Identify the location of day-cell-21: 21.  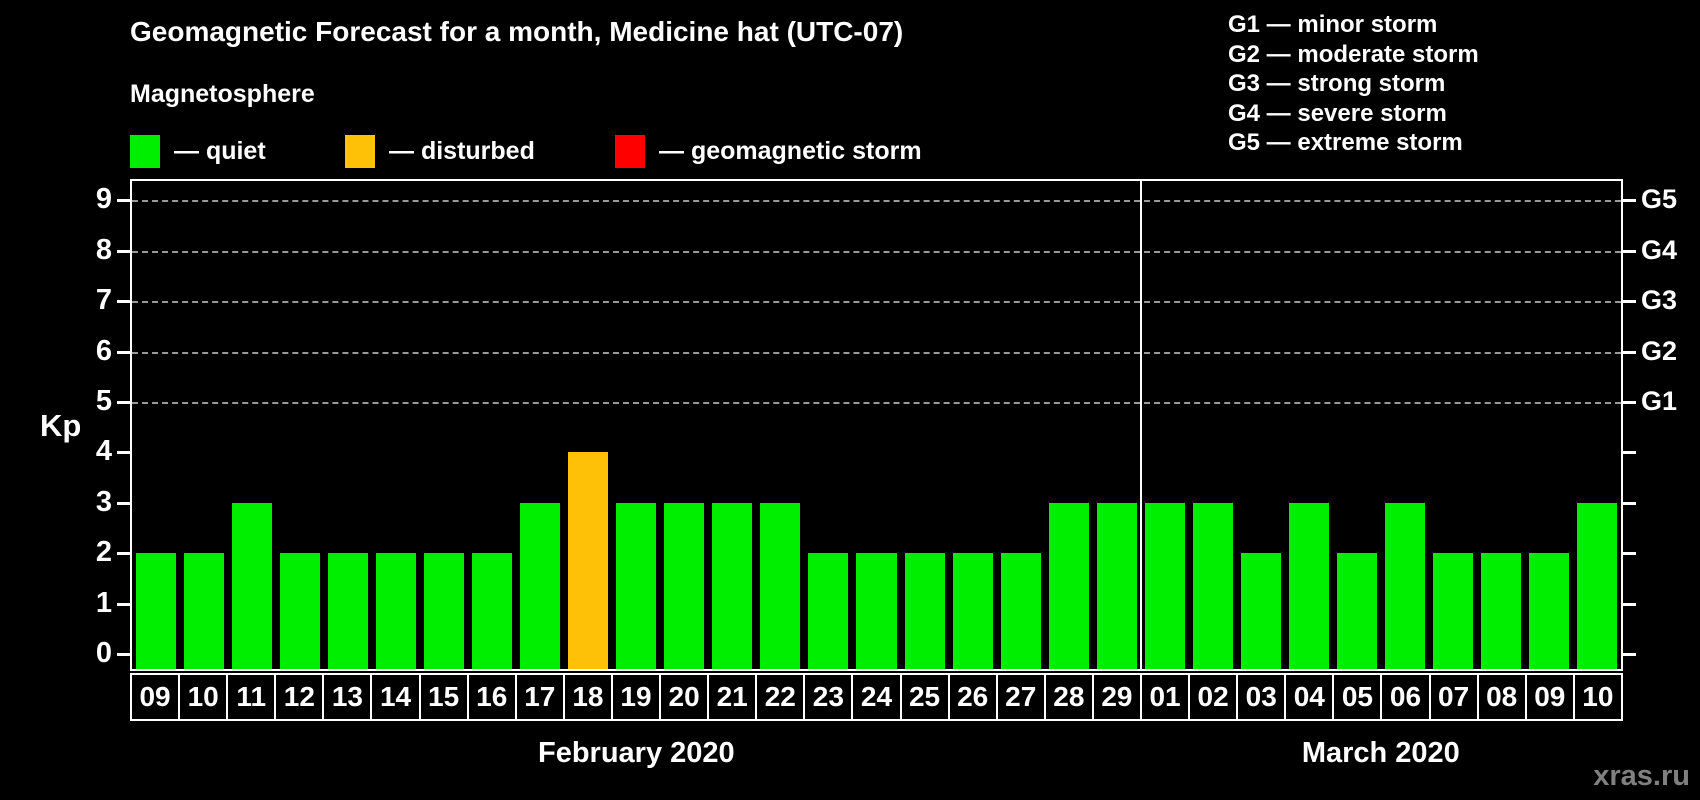
(733, 697).